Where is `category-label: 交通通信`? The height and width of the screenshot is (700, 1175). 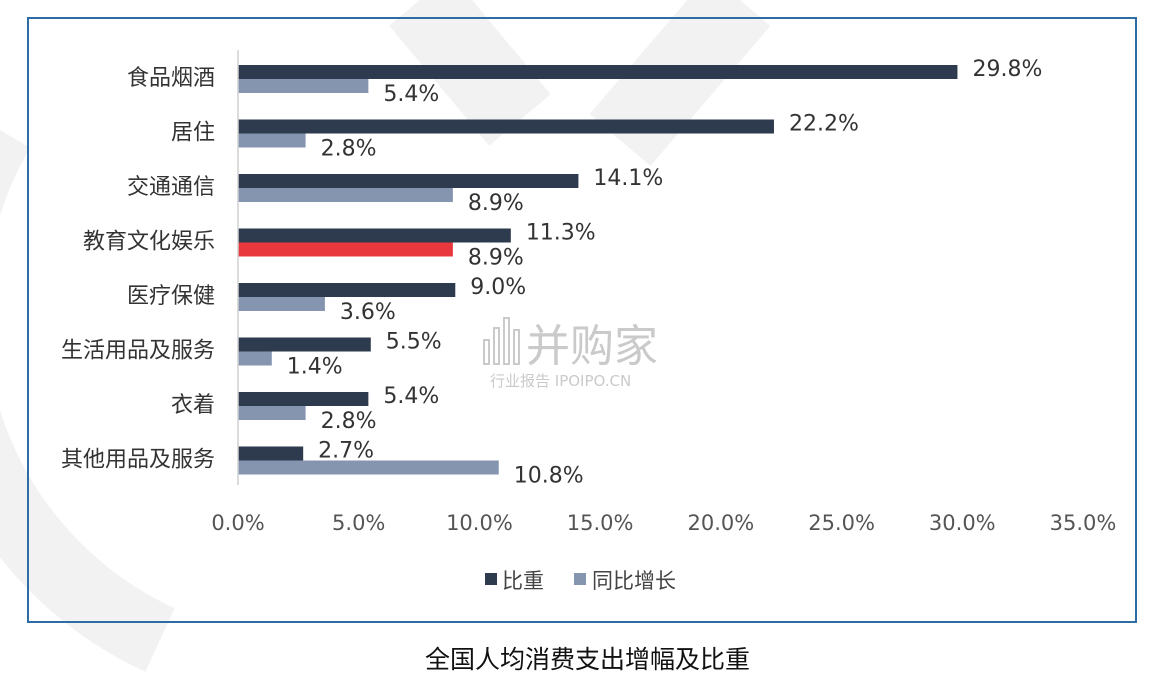 category-label: 交通通信 is located at coordinates (171, 187).